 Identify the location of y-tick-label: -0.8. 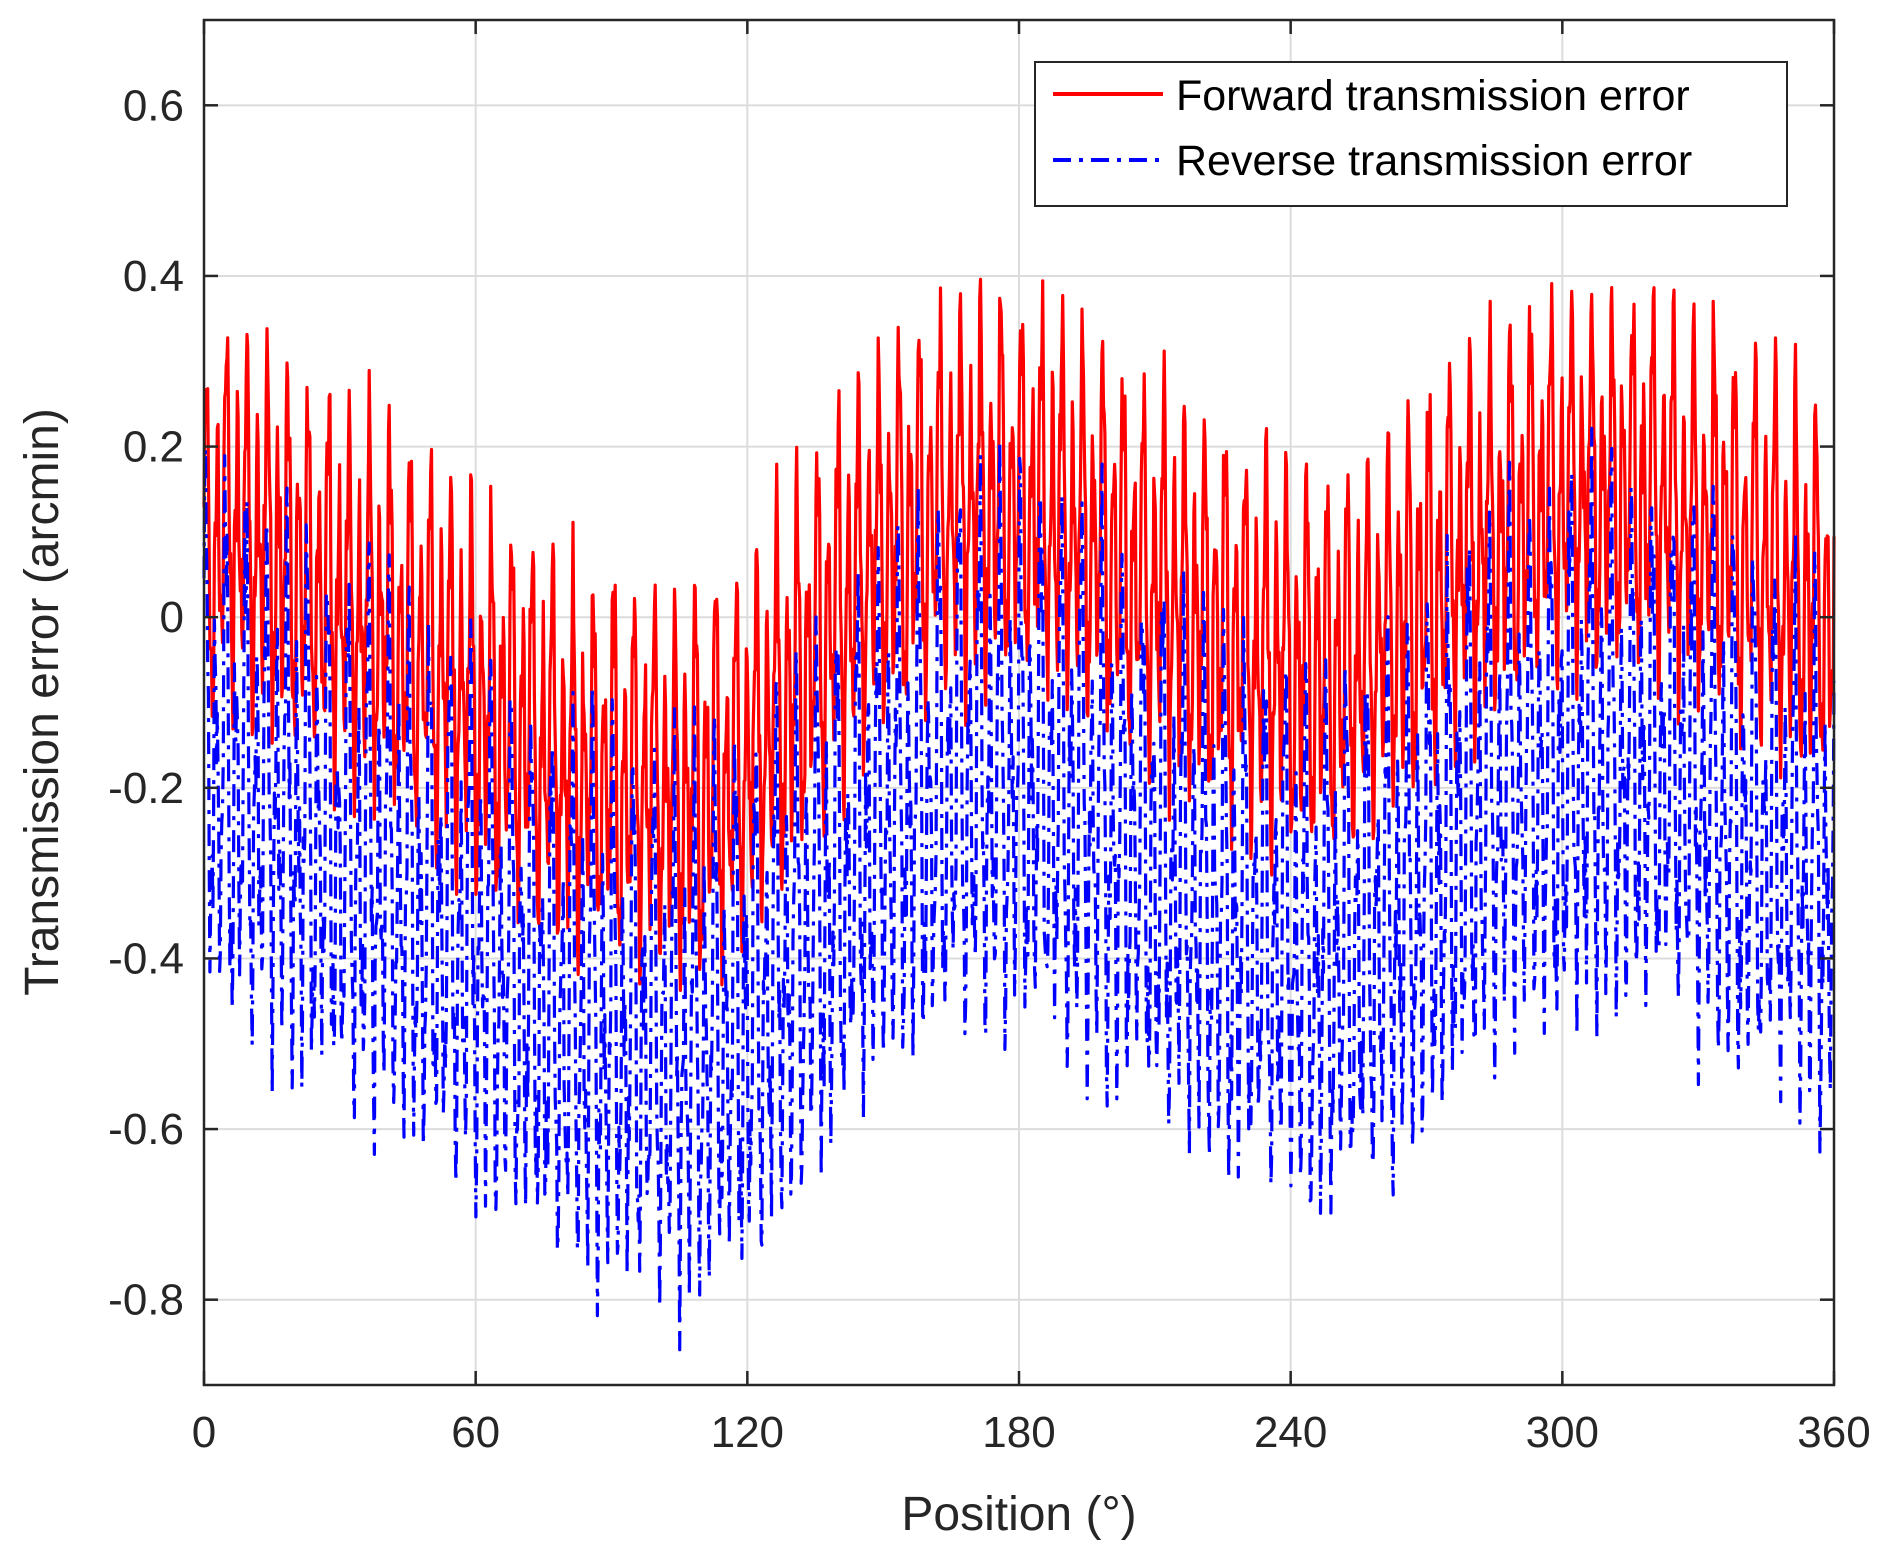
(146, 1300).